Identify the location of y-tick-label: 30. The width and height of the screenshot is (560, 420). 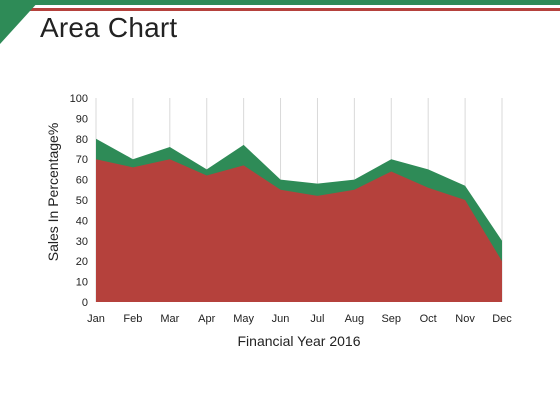
(82, 242).